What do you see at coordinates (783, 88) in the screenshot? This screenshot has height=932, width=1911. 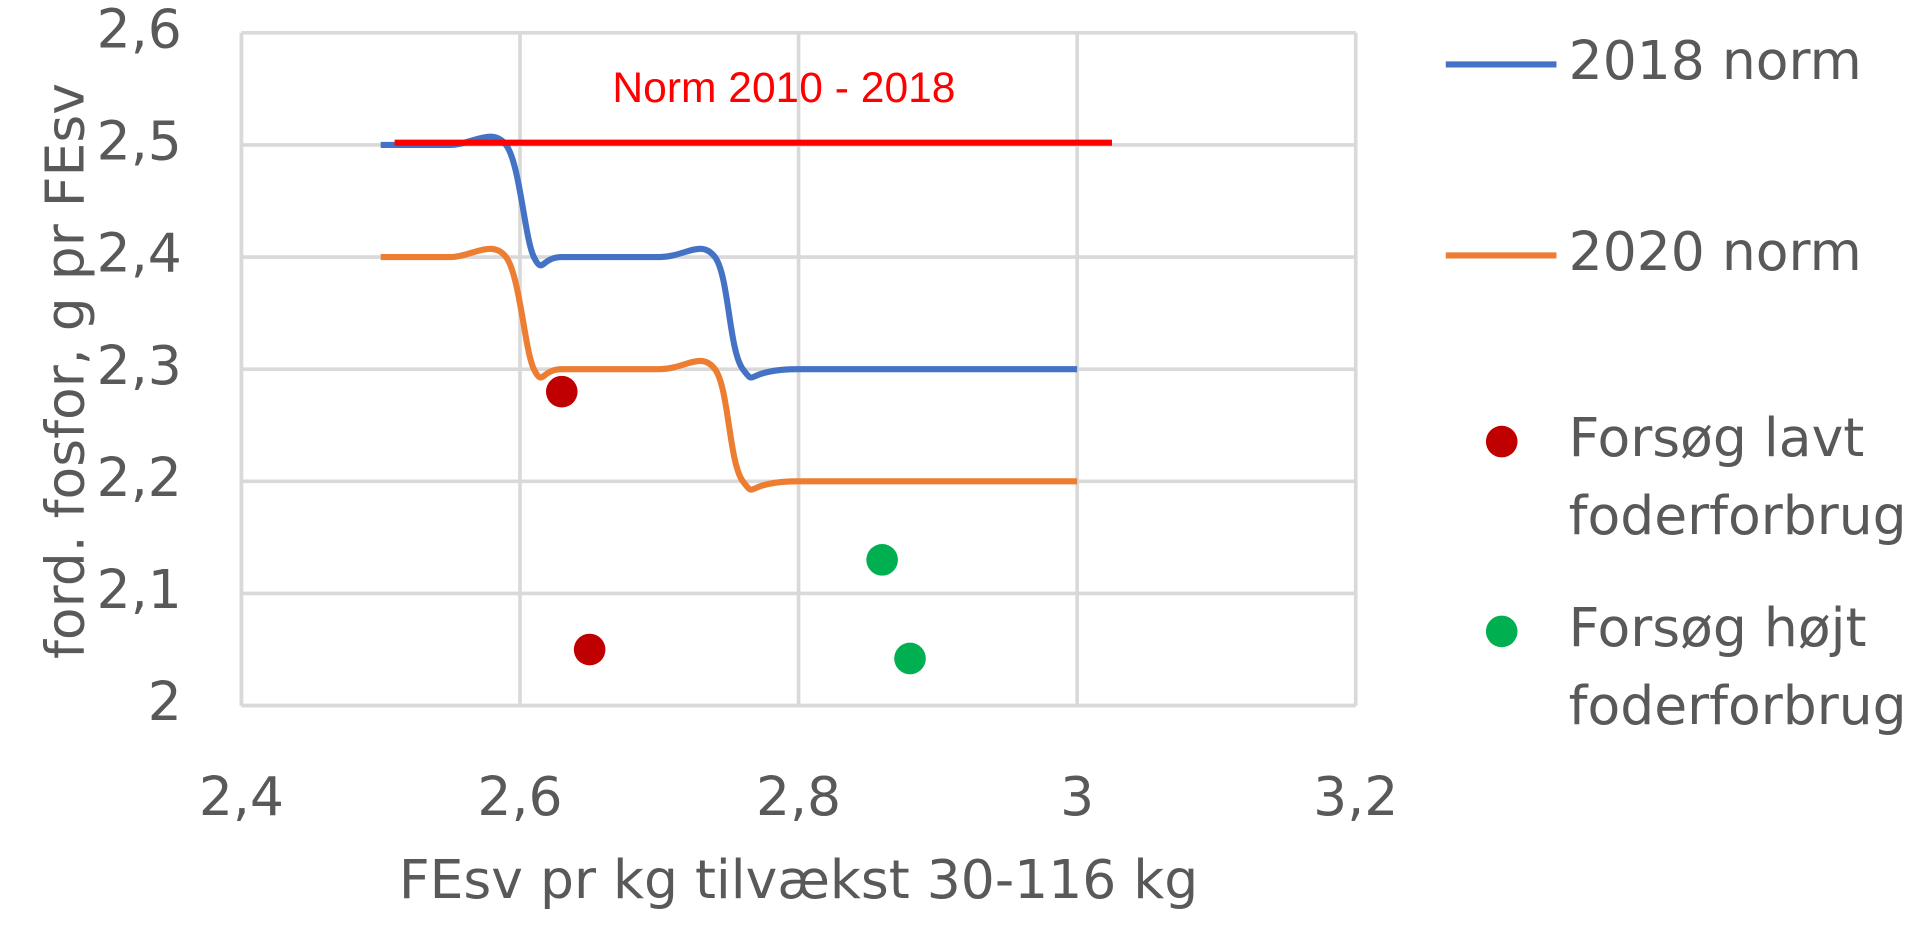 I see `annotation: Norm 2010 - 2018` at bounding box center [783, 88].